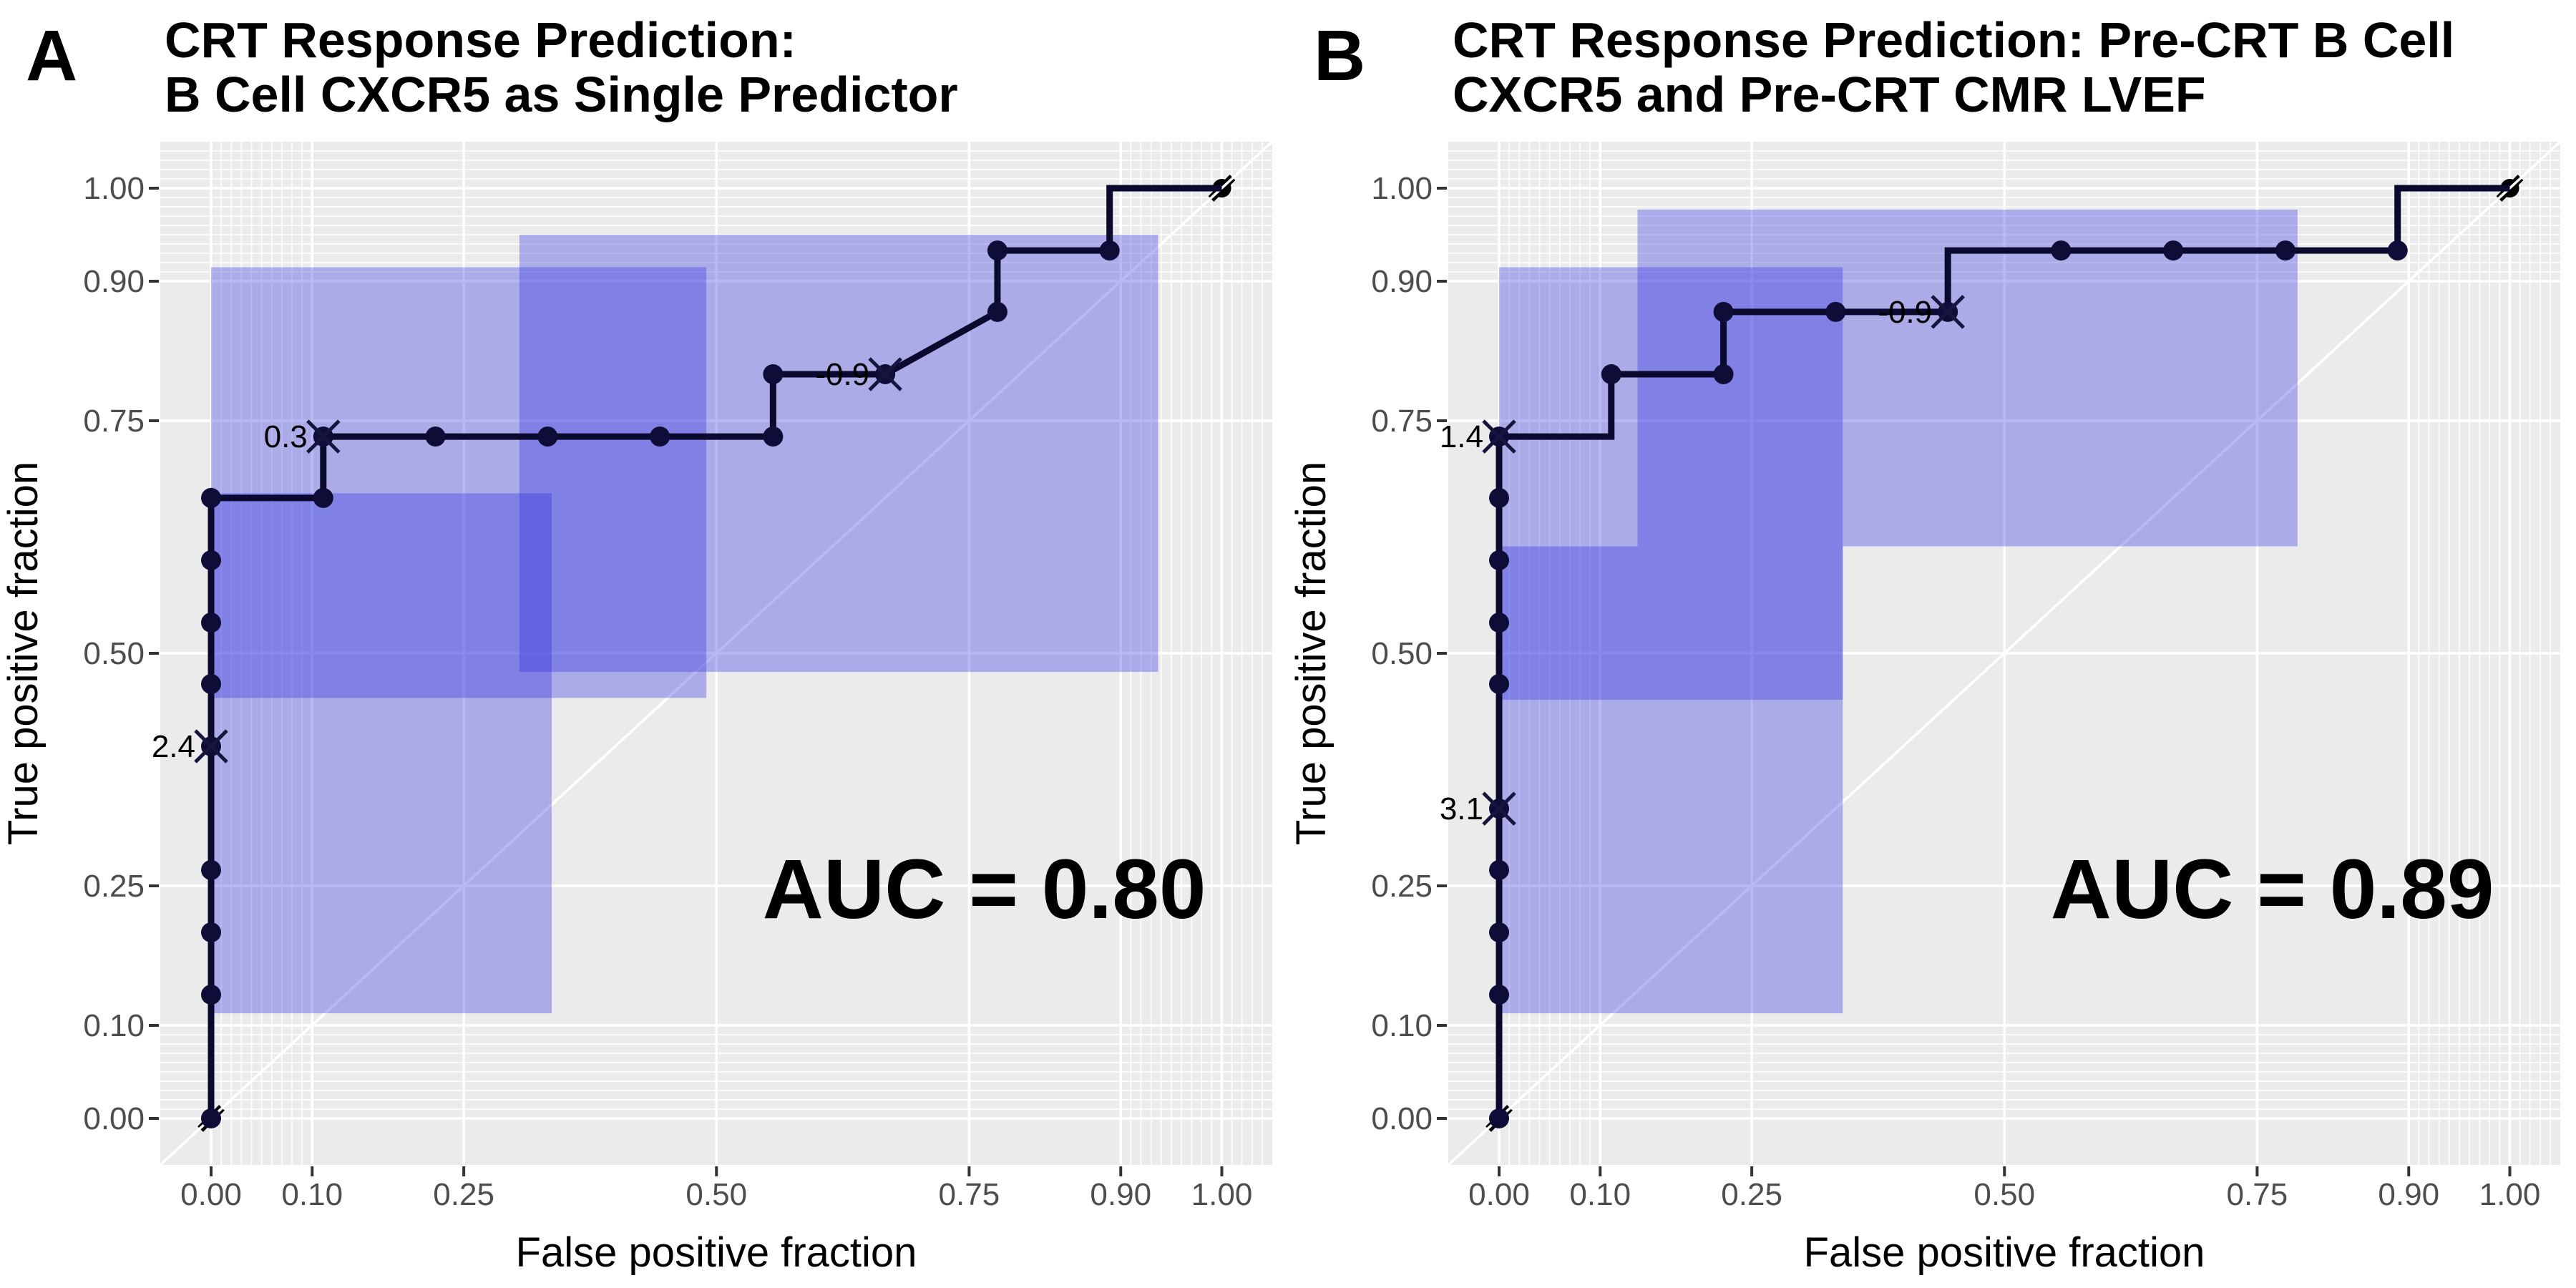  What do you see at coordinates (1461, 808) in the screenshot?
I see `cutoff-label: 3.1` at bounding box center [1461, 808].